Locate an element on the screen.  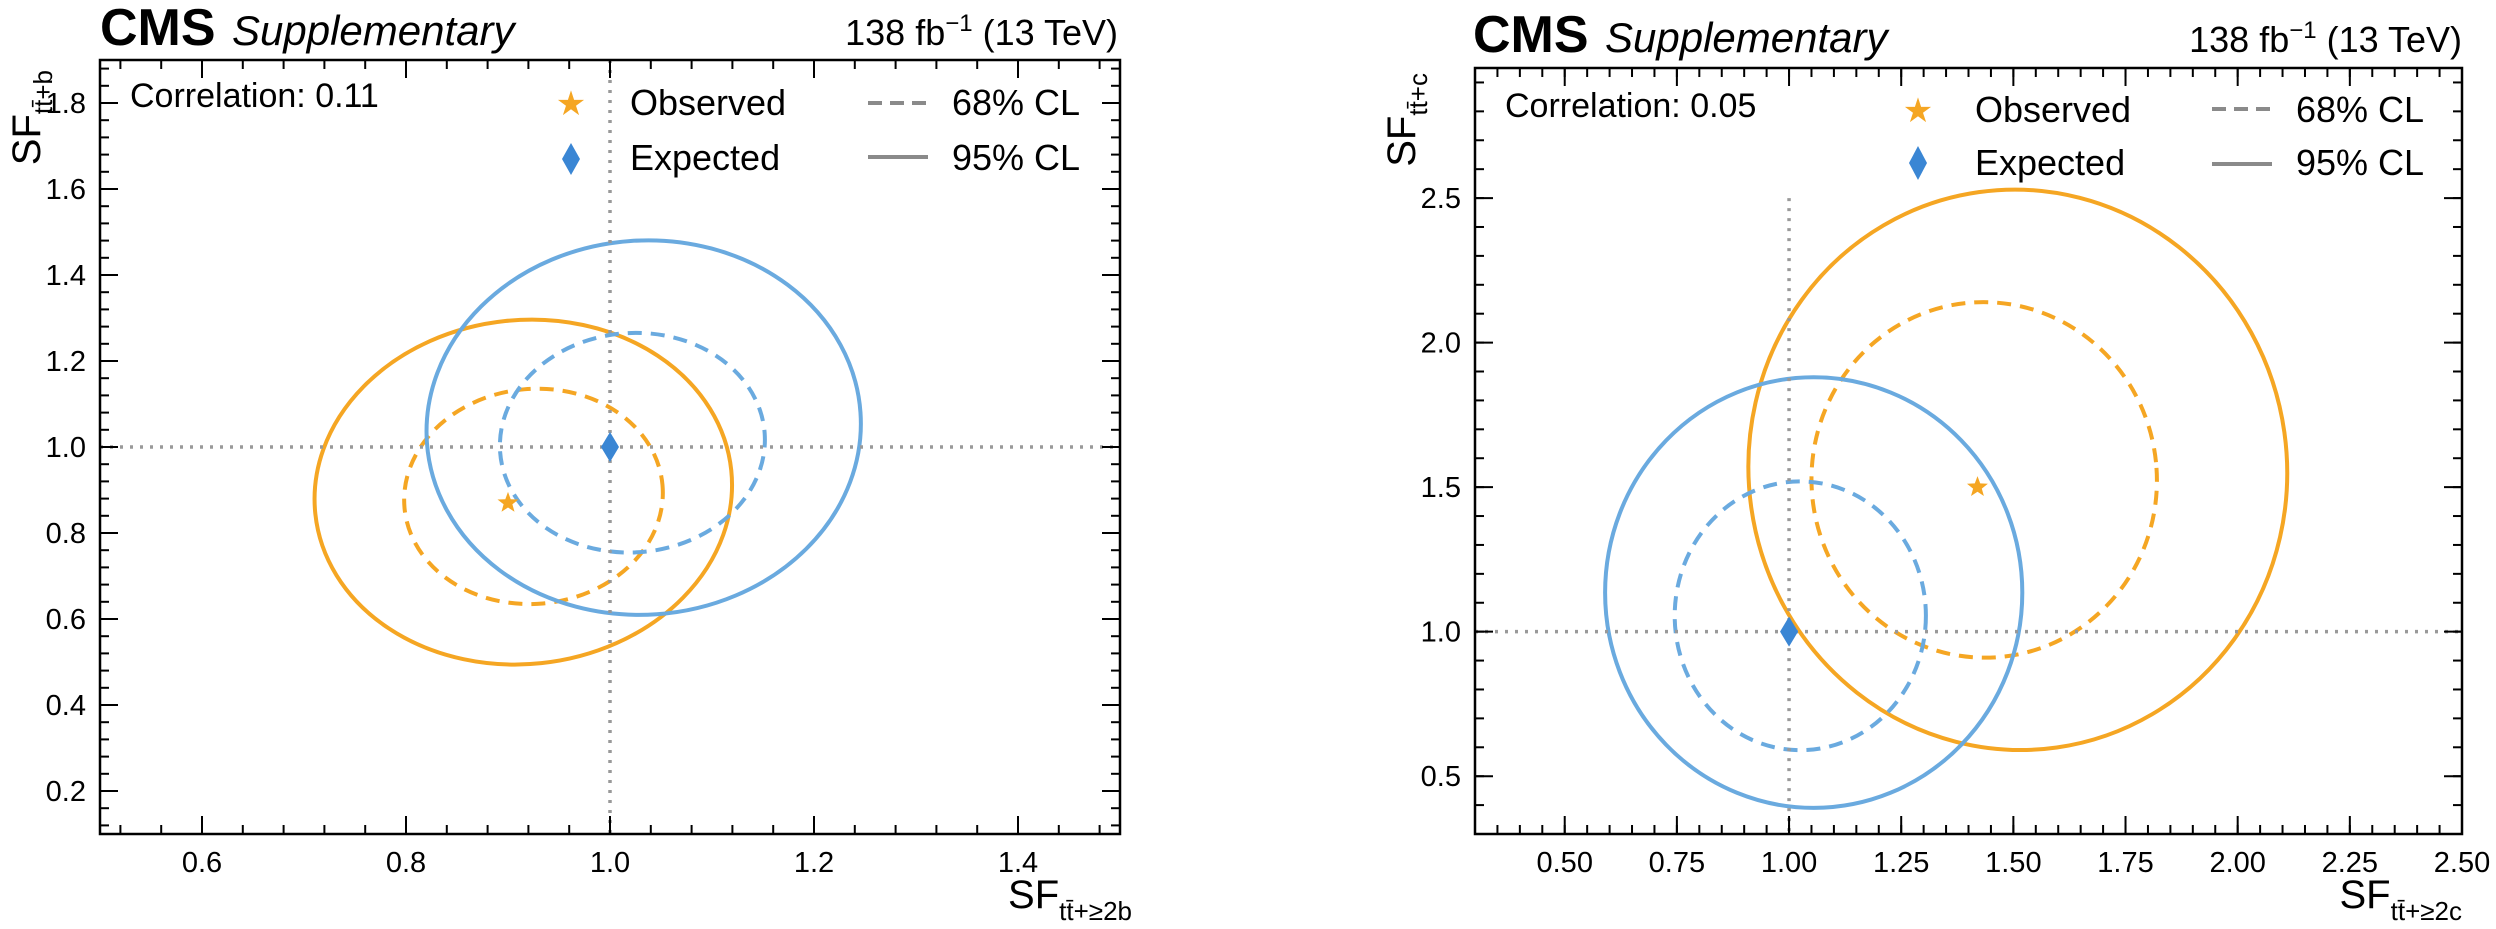
x-tick-label: 1.50 is located at coordinates (2013, 863).